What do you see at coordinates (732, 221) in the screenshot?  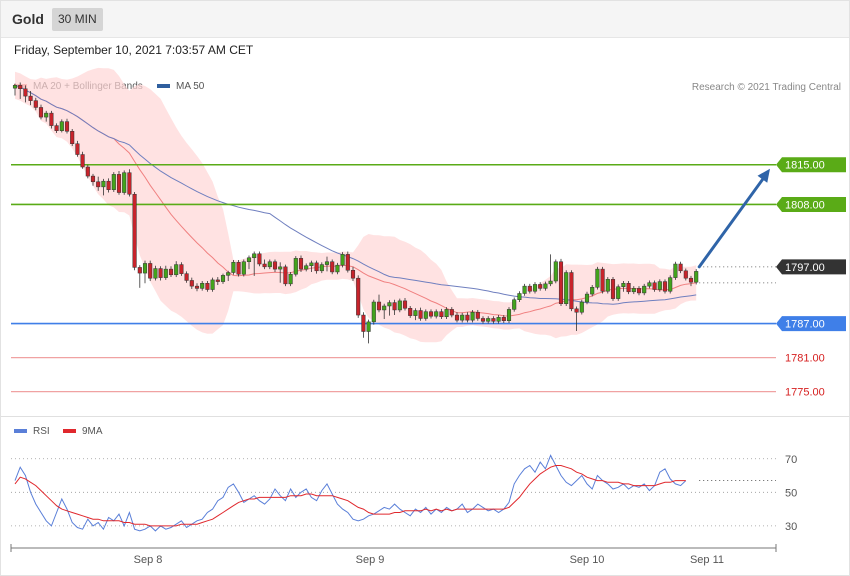 I see `arrow-shaft` at bounding box center [732, 221].